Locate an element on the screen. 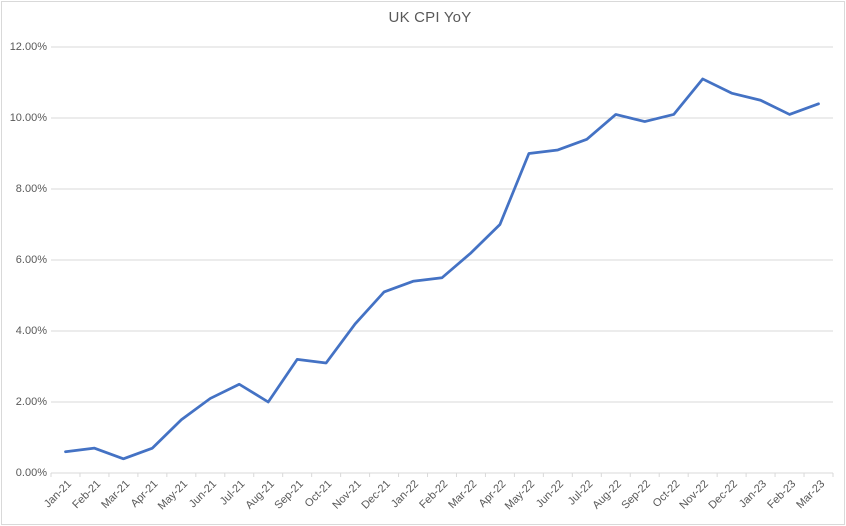 This screenshot has height=526, width=846. y-axis-tick-label: 8.00% is located at coordinates (31, 189).